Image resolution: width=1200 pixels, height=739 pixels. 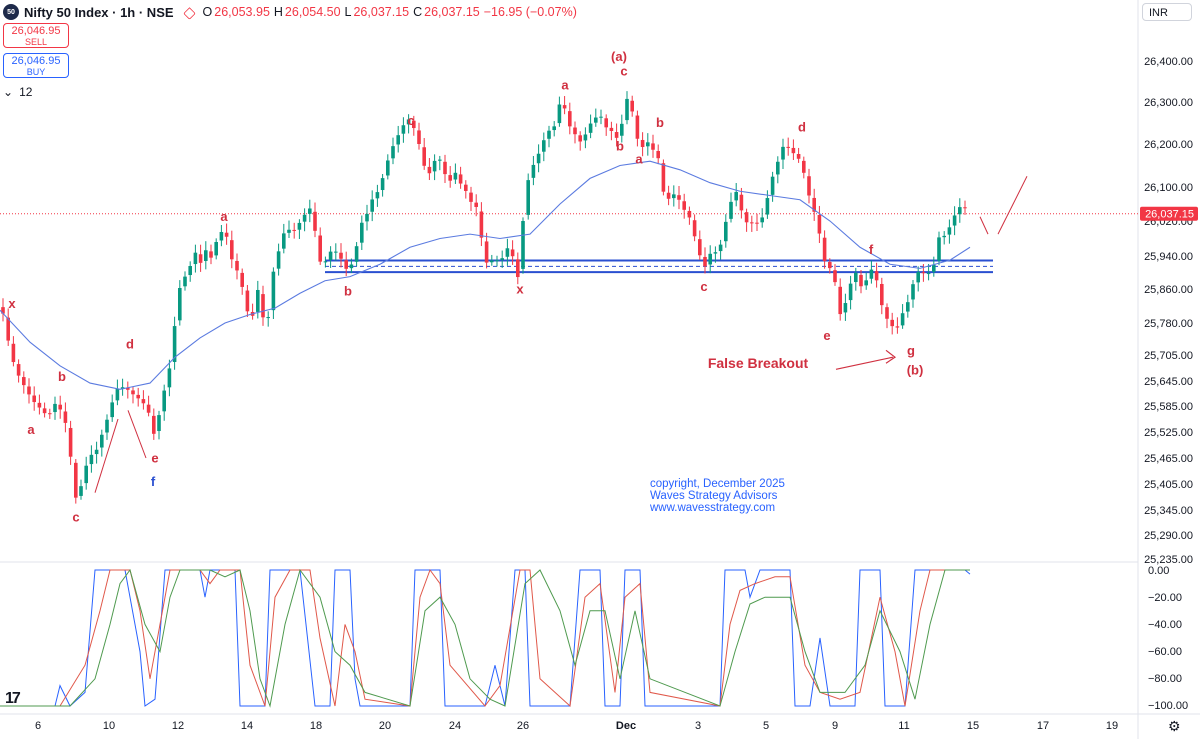 I want to click on false-breakout-arrow, so click(x=864, y=363).